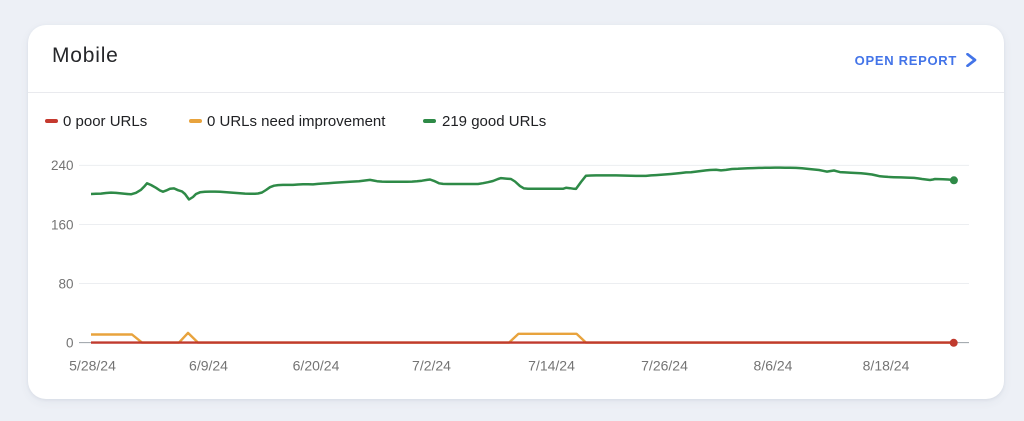 This screenshot has width=1024, height=421. What do you see at coordinates (62, 165) in the screenshot?
I see `svg-text: 240` at bounding box center [62, 165].